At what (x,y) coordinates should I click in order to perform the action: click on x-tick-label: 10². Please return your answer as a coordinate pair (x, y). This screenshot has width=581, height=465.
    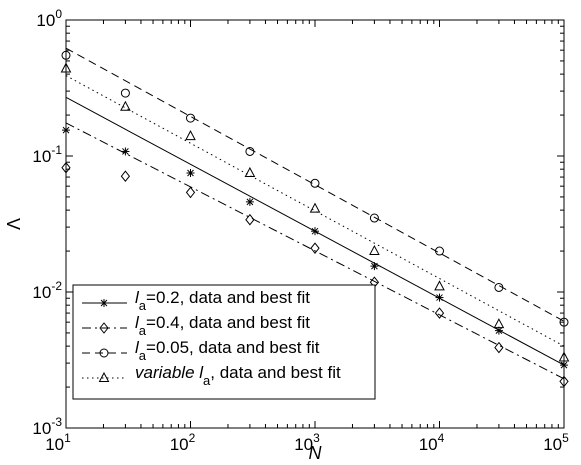
    Looking at the image, I should click on (183, 442).